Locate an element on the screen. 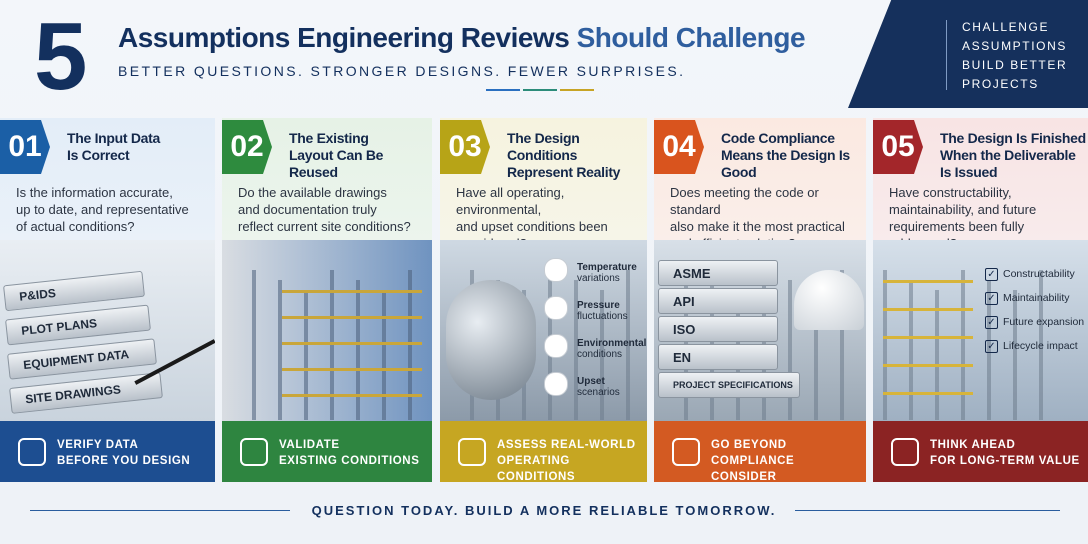  checklist-item: Constructability is located at coordinates (1039, 274).